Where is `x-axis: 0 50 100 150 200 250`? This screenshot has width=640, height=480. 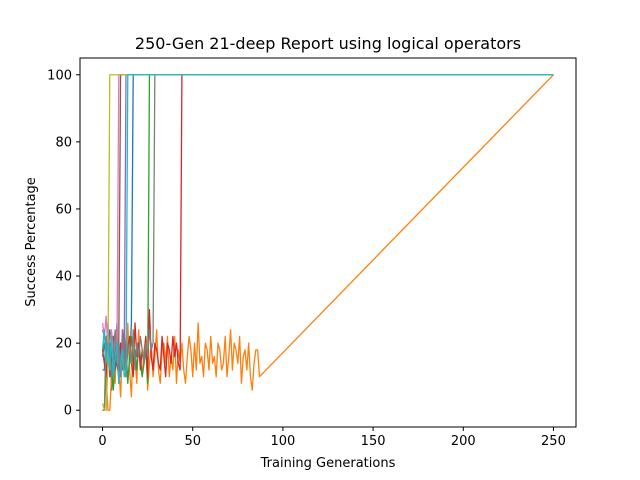 x-axis: 0 50 100 150 200 250 is located at coordinates (332, 438).